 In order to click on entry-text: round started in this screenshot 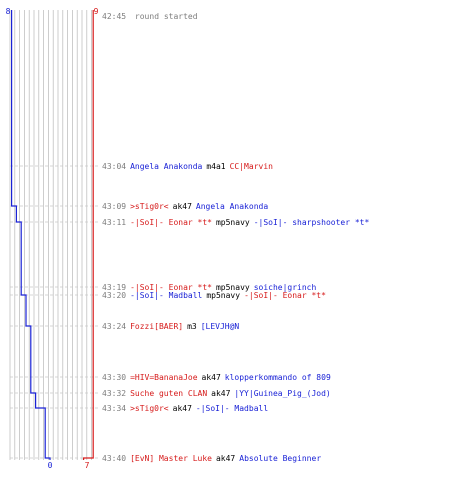, I will do `click(166, 16)`.